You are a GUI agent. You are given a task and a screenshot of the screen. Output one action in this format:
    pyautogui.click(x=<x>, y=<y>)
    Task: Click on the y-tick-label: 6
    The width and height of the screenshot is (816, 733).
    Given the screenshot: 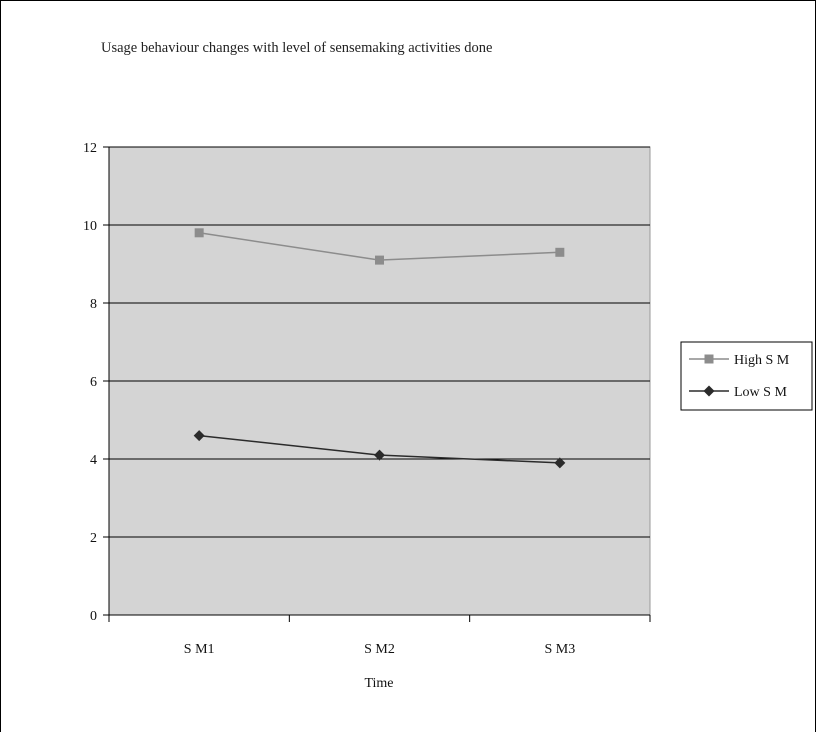 What is the action you would take?
    pyautogui.click(x=93, y=382)
    